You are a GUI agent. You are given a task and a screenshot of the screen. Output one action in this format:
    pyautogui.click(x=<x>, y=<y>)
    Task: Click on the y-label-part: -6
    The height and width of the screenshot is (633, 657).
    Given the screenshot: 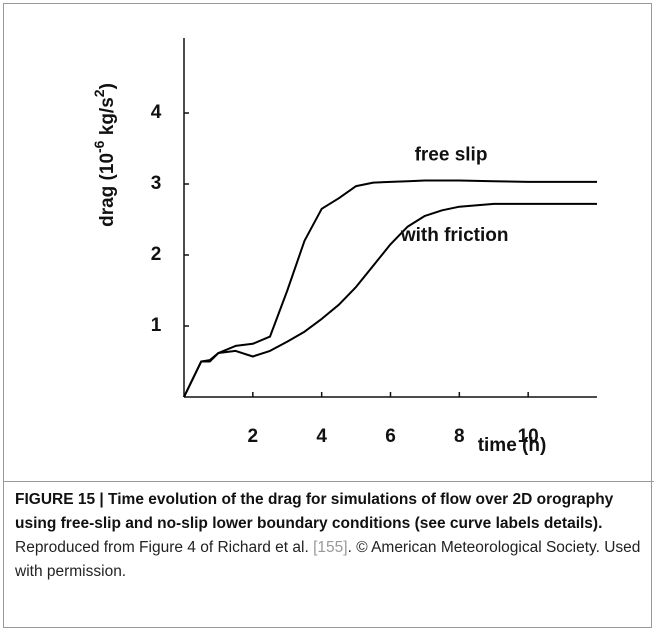 What is the action you would take?
    pyautogui.click(x=99, y=146)
    